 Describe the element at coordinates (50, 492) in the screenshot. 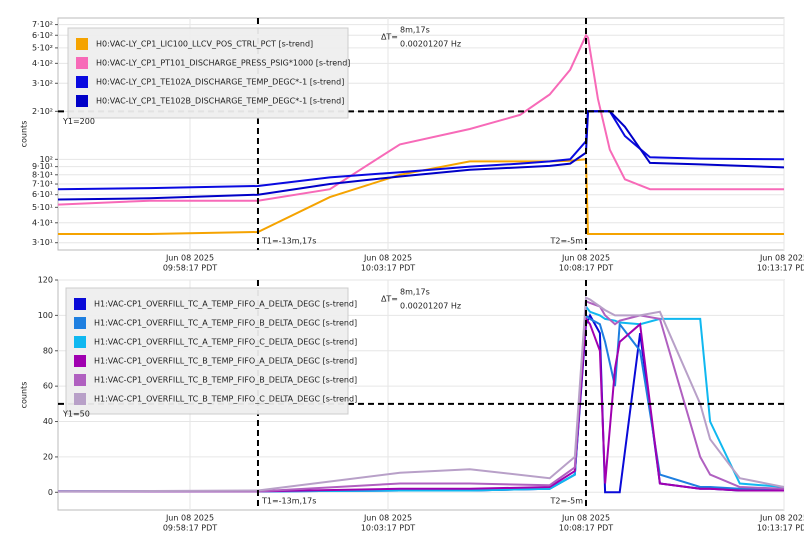

I see `y-tick-label: 0` at that location.